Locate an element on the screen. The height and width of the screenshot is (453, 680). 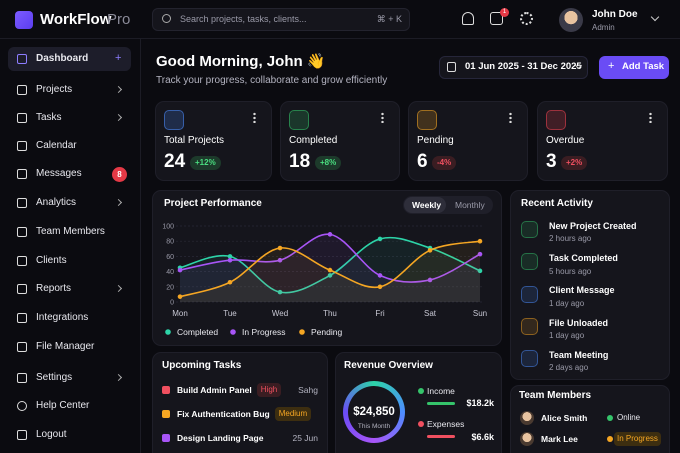
task-title: Build Admin Panel is located at coordinates (214, 389).